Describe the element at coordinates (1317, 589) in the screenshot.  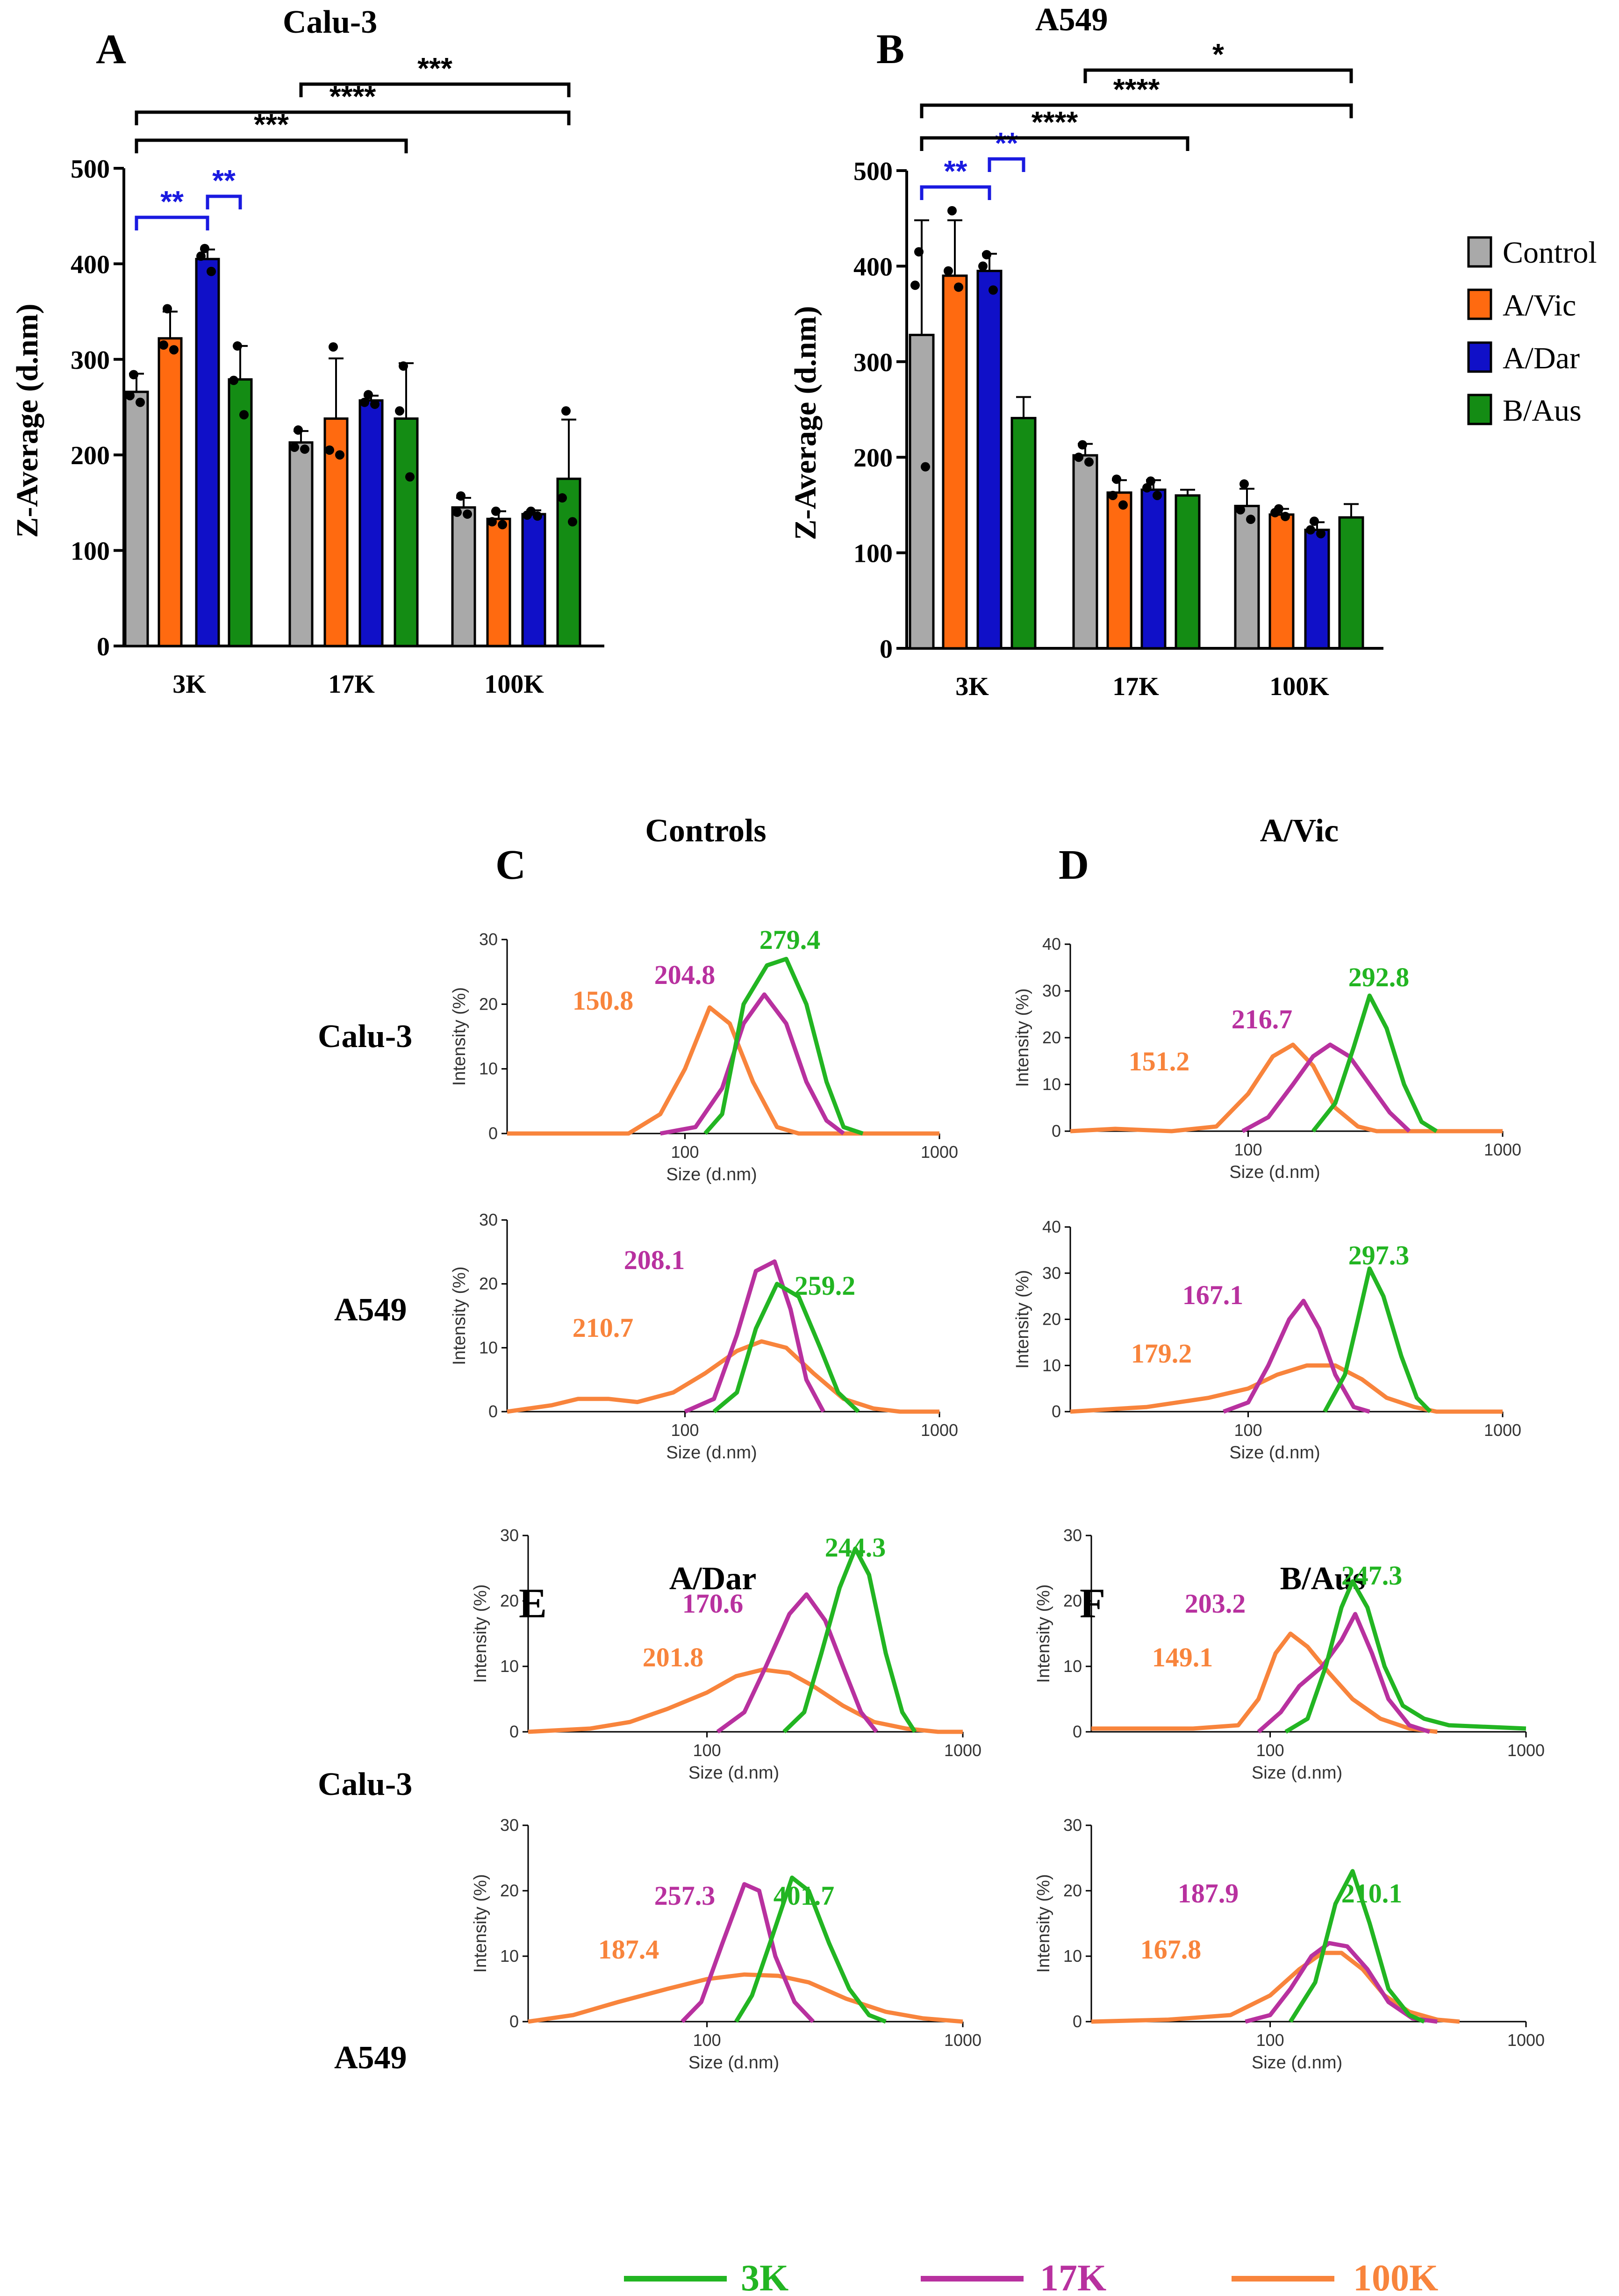
I see `bar-a-dar-100k` at that location.